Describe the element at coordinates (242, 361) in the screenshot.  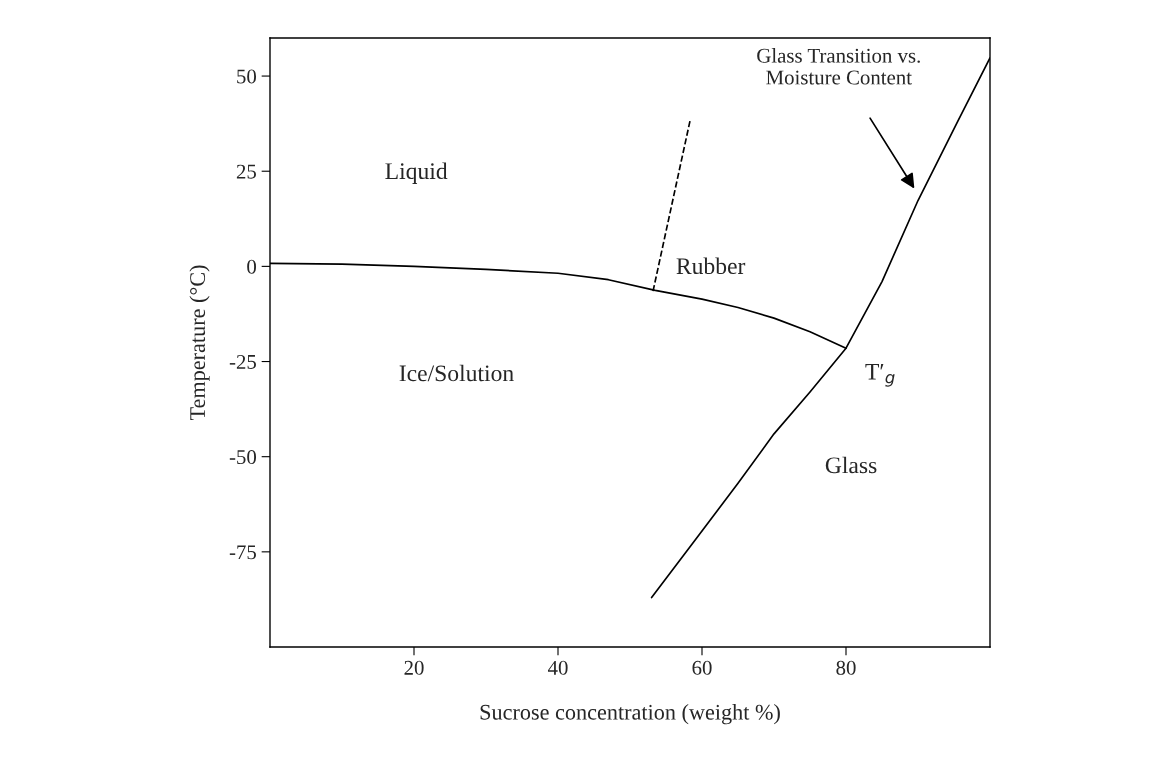
I see `y-tick-label: -25` at that location.